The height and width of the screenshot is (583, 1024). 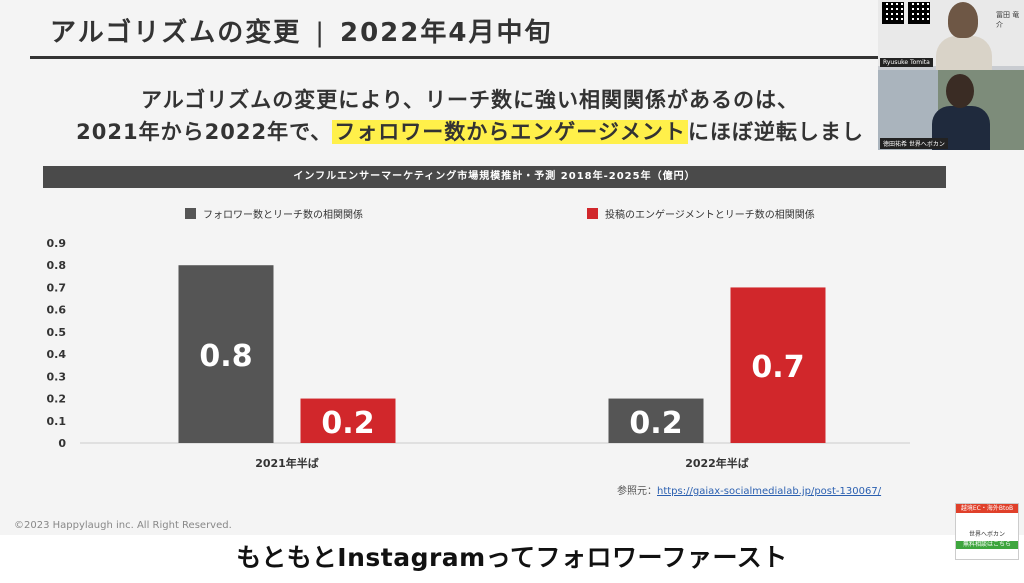 I want to click on speaker-card-name: 冨田 竜介, so click(x=1008, y=20).